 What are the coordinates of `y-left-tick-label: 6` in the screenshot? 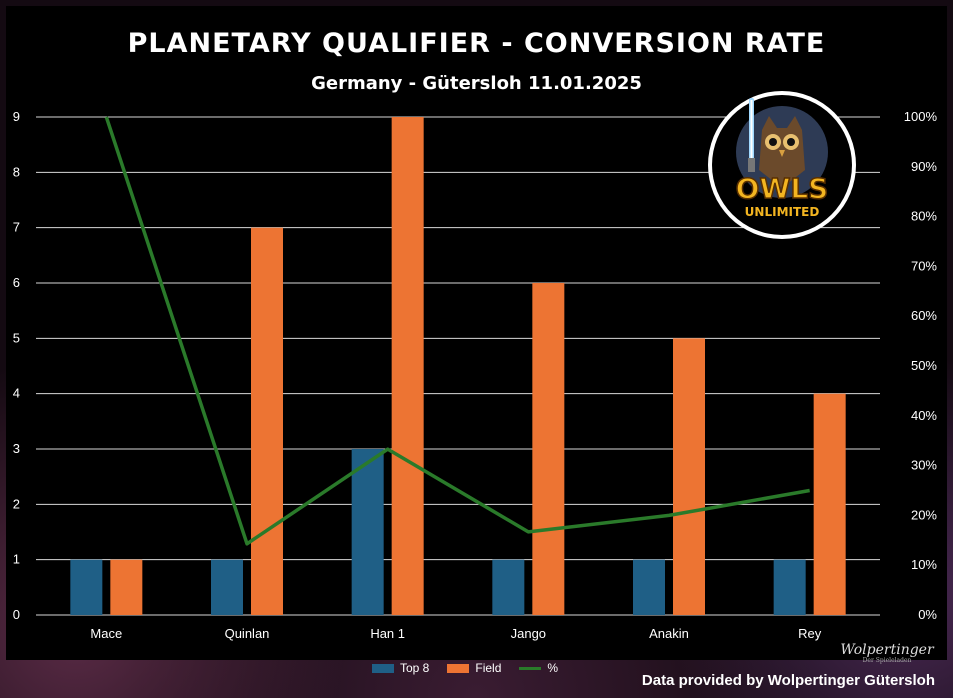 It's located at (16, 282).